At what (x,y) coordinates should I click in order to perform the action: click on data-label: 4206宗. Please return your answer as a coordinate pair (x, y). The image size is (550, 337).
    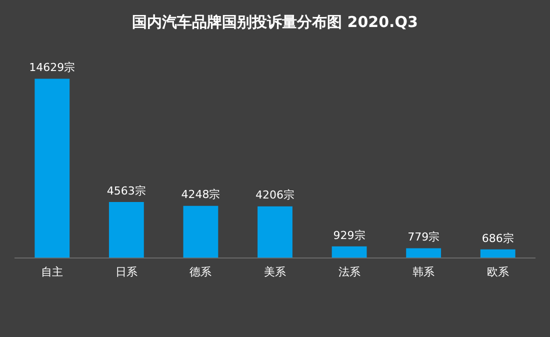
    Looking at the image, I should click on (275, 195).